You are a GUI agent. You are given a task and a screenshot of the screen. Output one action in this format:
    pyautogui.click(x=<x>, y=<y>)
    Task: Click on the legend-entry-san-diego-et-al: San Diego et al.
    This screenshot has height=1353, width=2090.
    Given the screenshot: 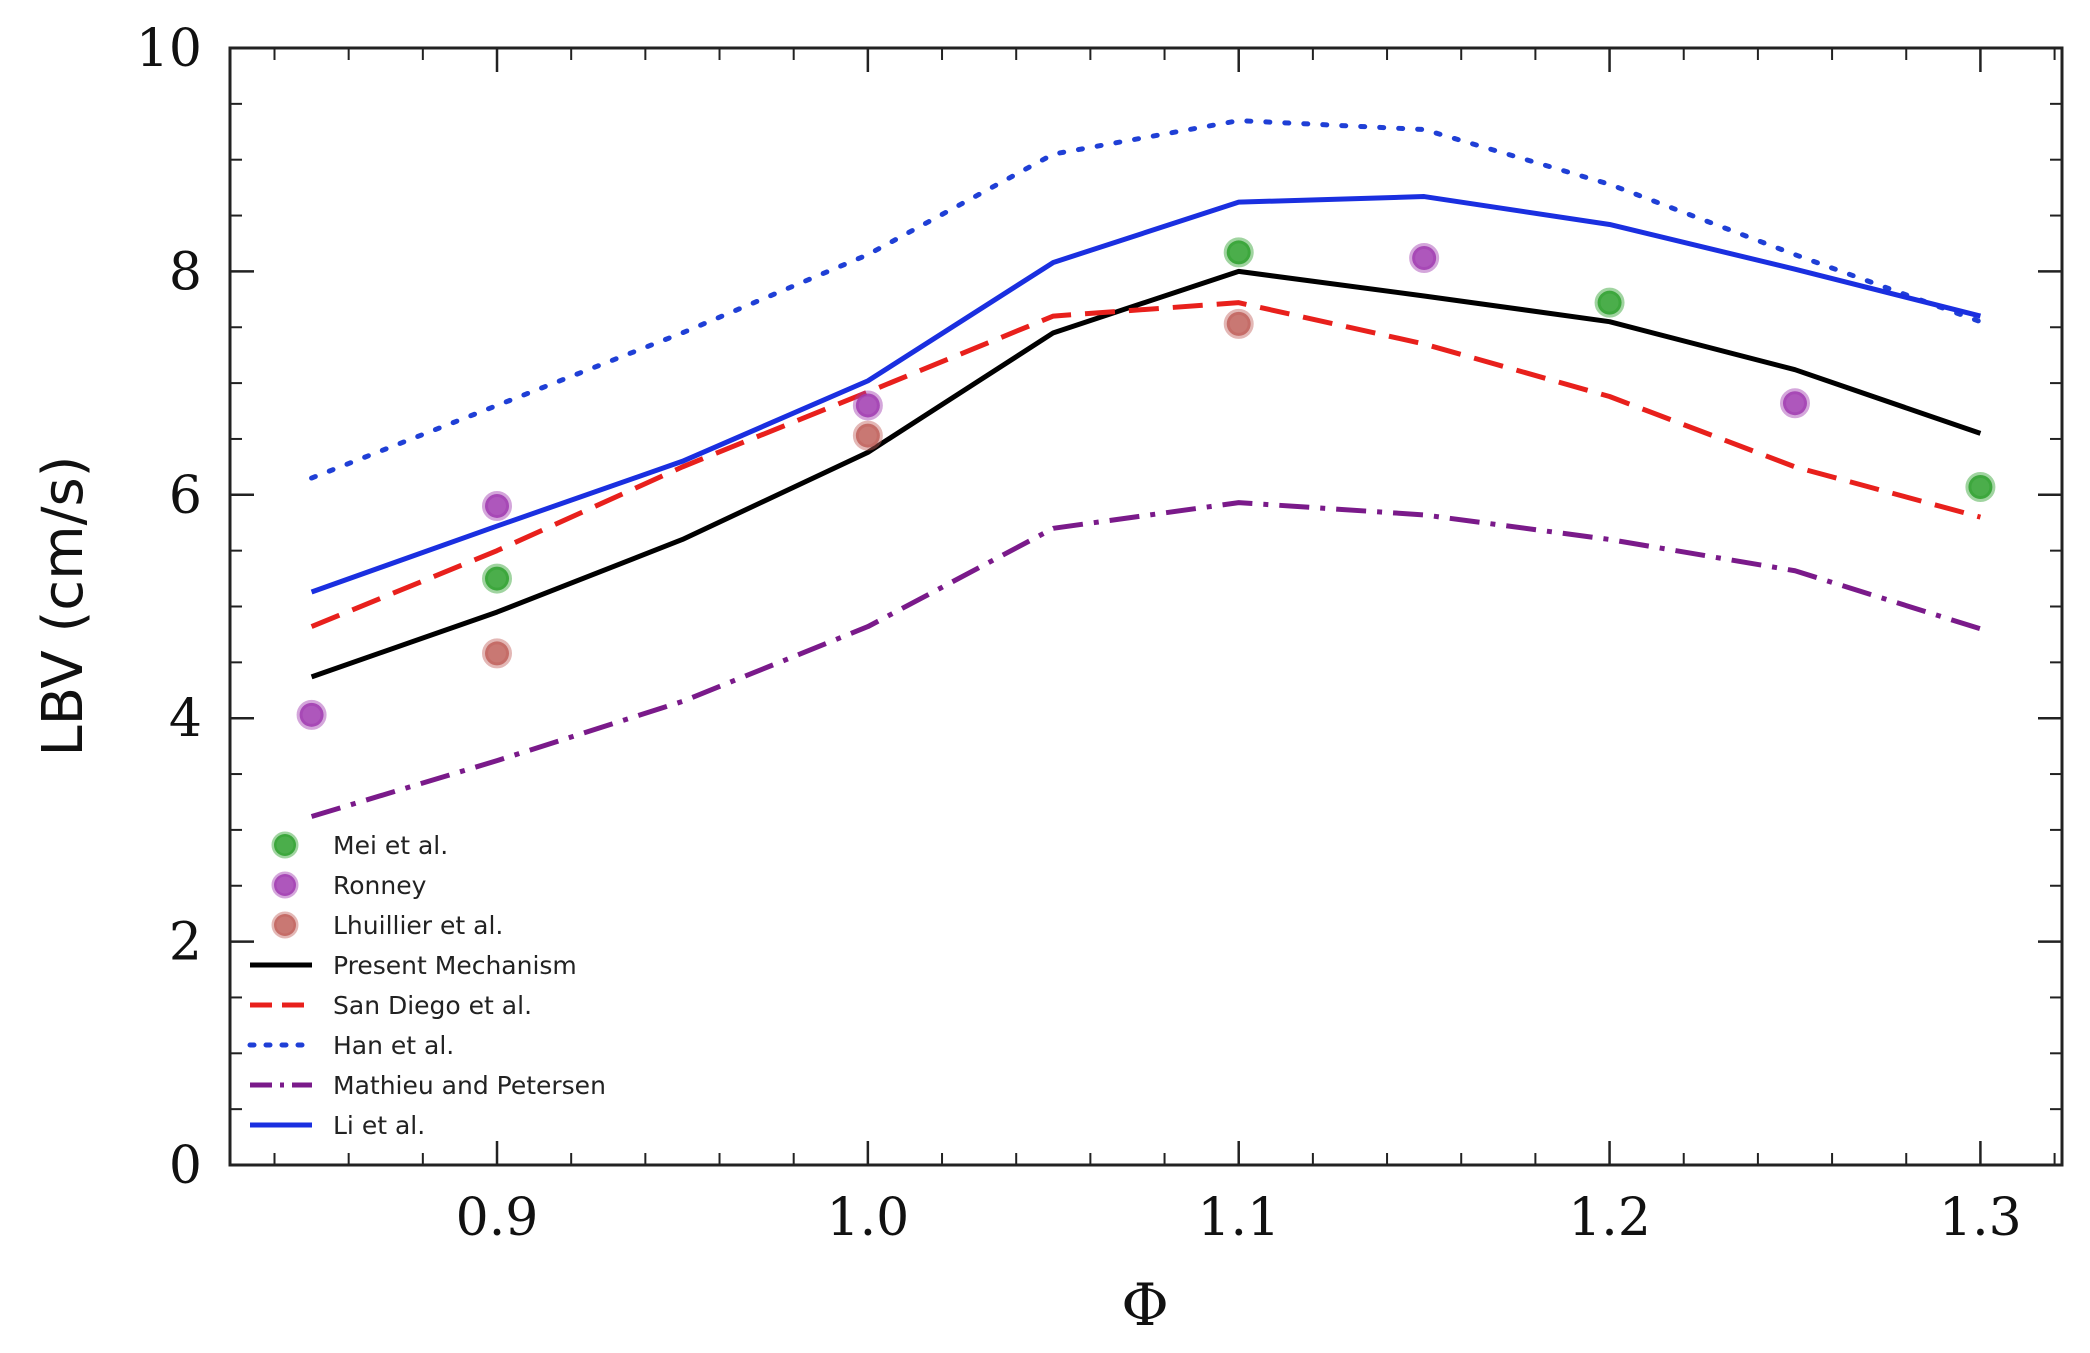 What is the action you would take?
    pyautogui.click(x=391, y=1005)
    